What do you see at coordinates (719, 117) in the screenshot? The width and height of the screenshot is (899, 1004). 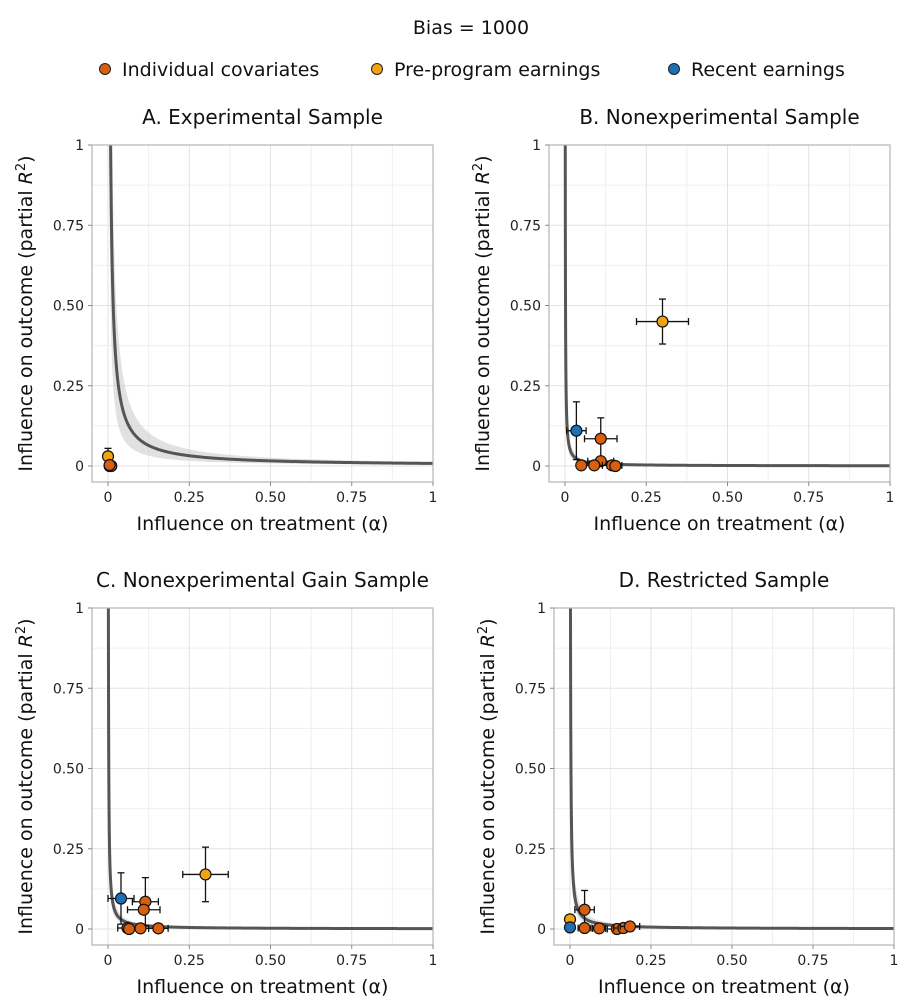 I see `panel-title: B. Nonexperimental Sample` at bounding box center [719, 117].